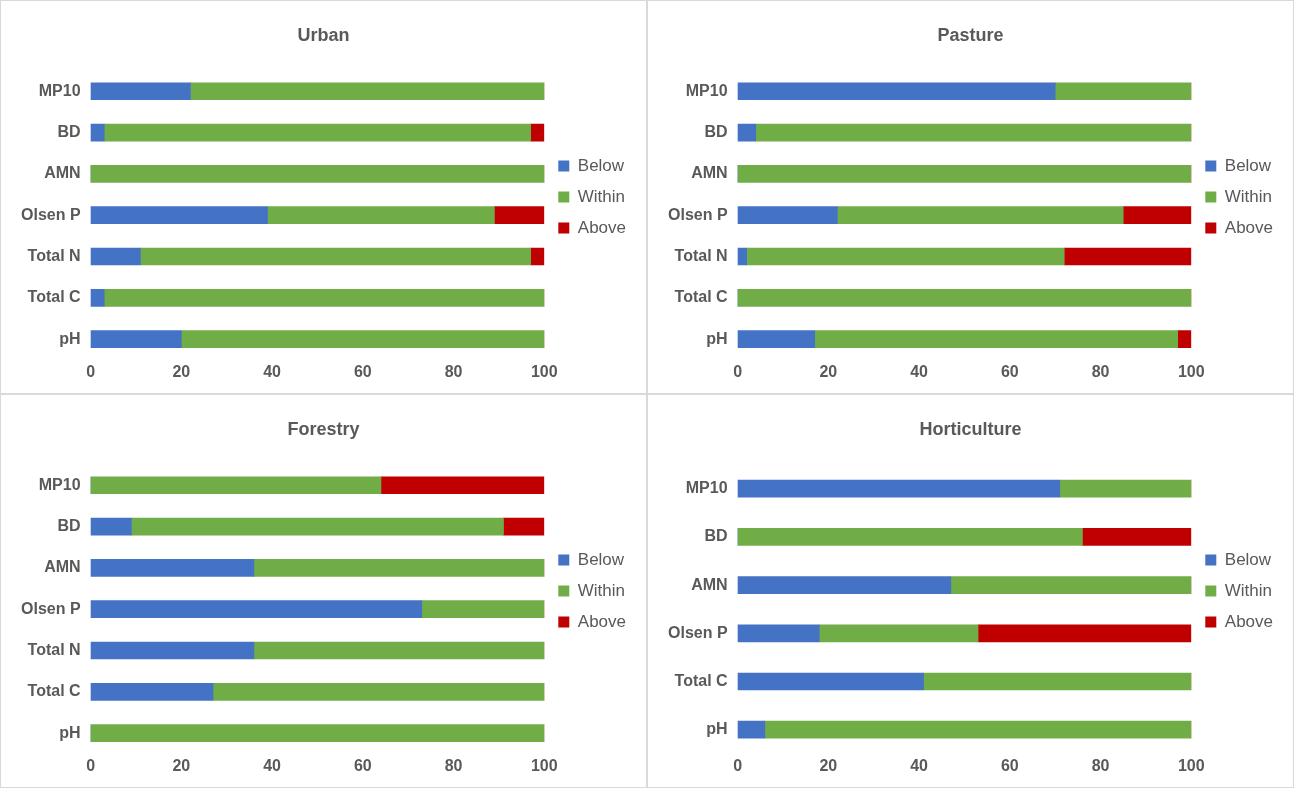  Describe the element at coordinates (323, 428) in the screenshot. I see `chart-title: Forestry` at that location.